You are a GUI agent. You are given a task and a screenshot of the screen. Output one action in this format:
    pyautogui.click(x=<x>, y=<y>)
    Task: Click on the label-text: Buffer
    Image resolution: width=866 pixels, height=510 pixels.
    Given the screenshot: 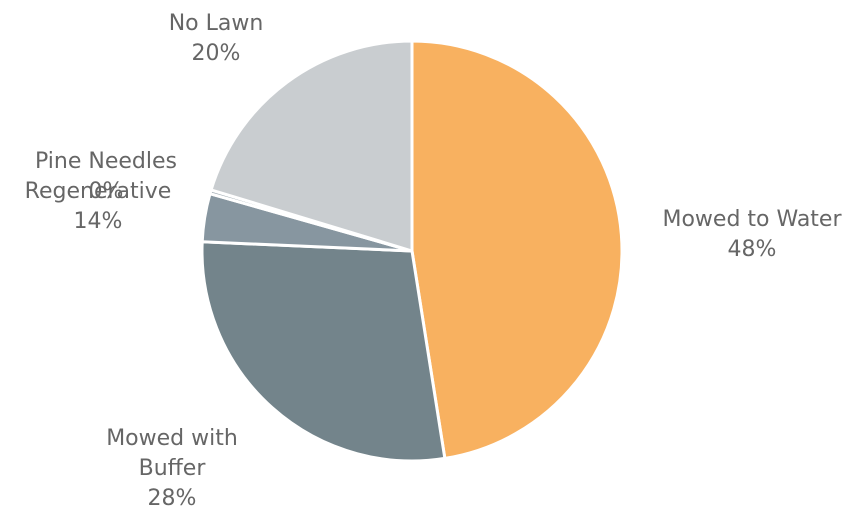 What is the action you would take?
    pyautogui.click(x=173, y=468)
    